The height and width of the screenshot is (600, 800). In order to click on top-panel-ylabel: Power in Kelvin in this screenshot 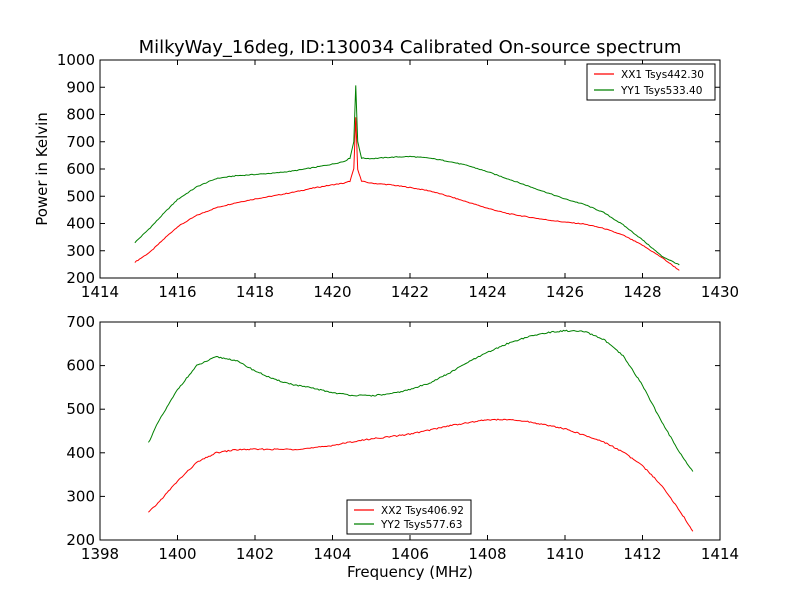, I will do `click(42, 169)`.